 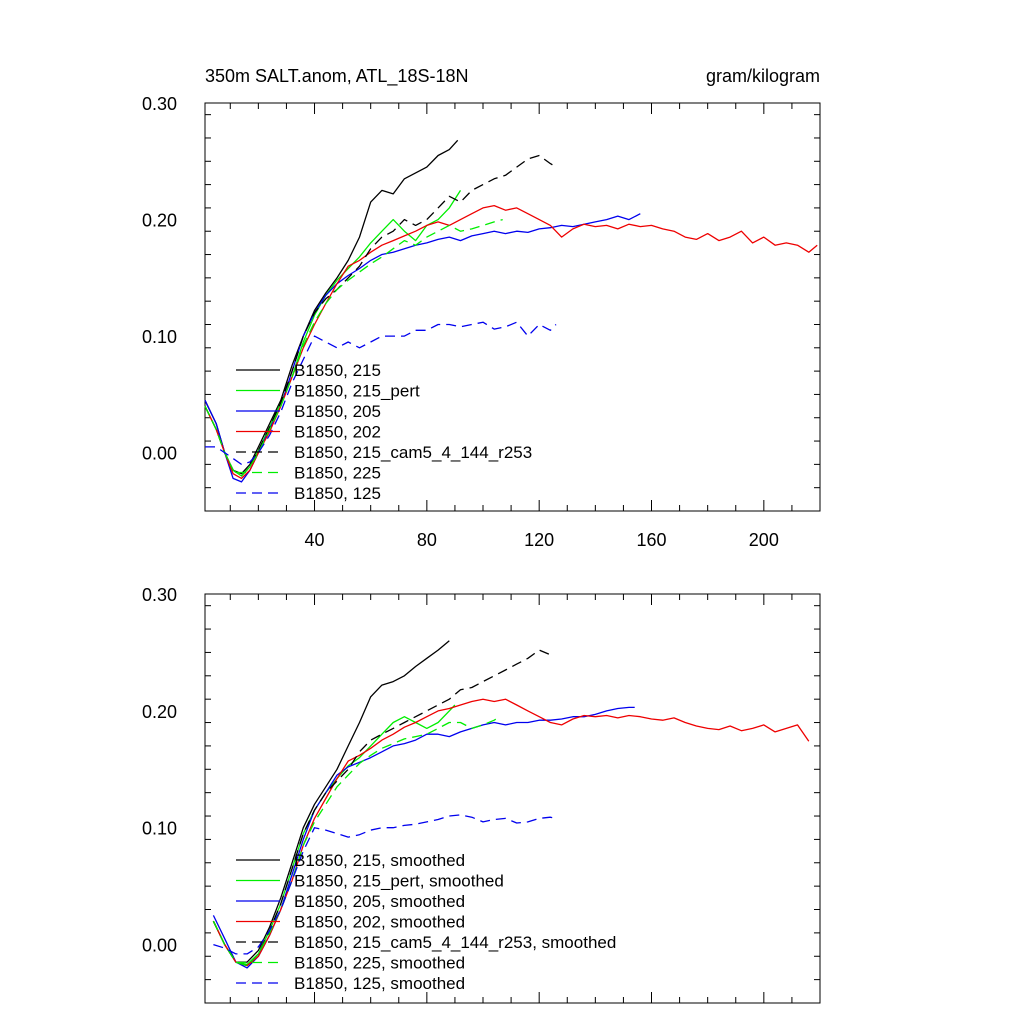 I want to click on legend-label-1: B1850, 215_pert, so click(x=357, y=391).